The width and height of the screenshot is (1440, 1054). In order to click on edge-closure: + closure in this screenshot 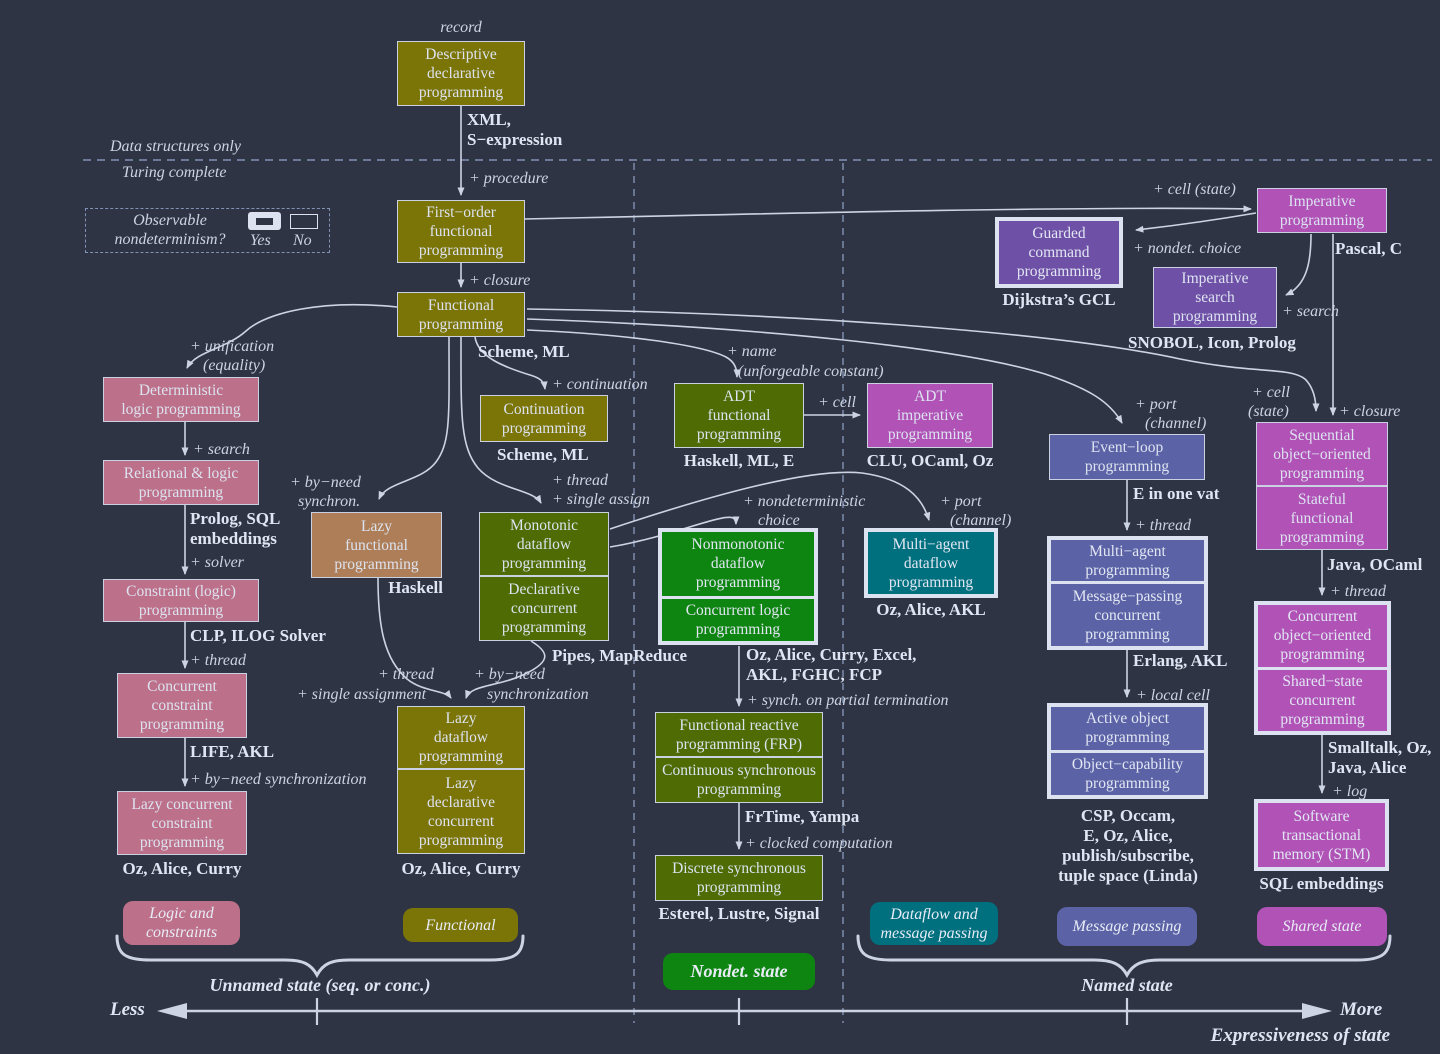, I will do `click(500, 280)`.